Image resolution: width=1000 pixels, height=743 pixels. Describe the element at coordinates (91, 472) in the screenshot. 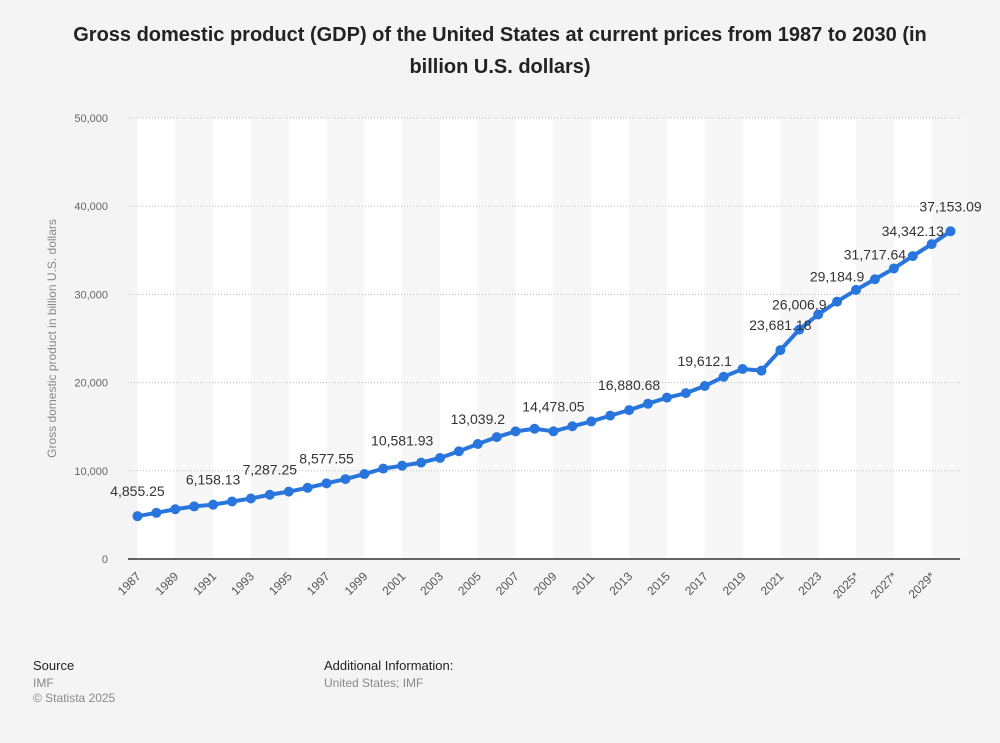

I see `y-tick-label: 10,000` at that location.